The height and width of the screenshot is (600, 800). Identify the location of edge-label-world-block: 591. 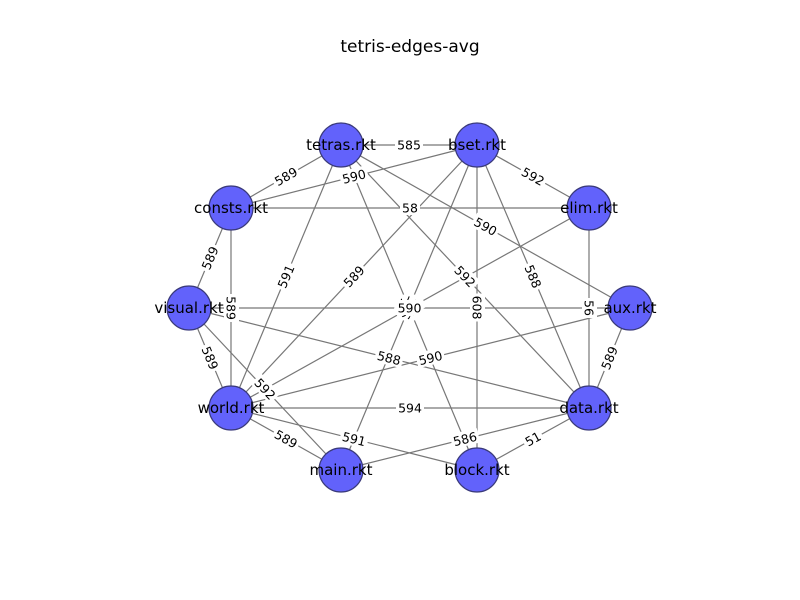
(354, 438).